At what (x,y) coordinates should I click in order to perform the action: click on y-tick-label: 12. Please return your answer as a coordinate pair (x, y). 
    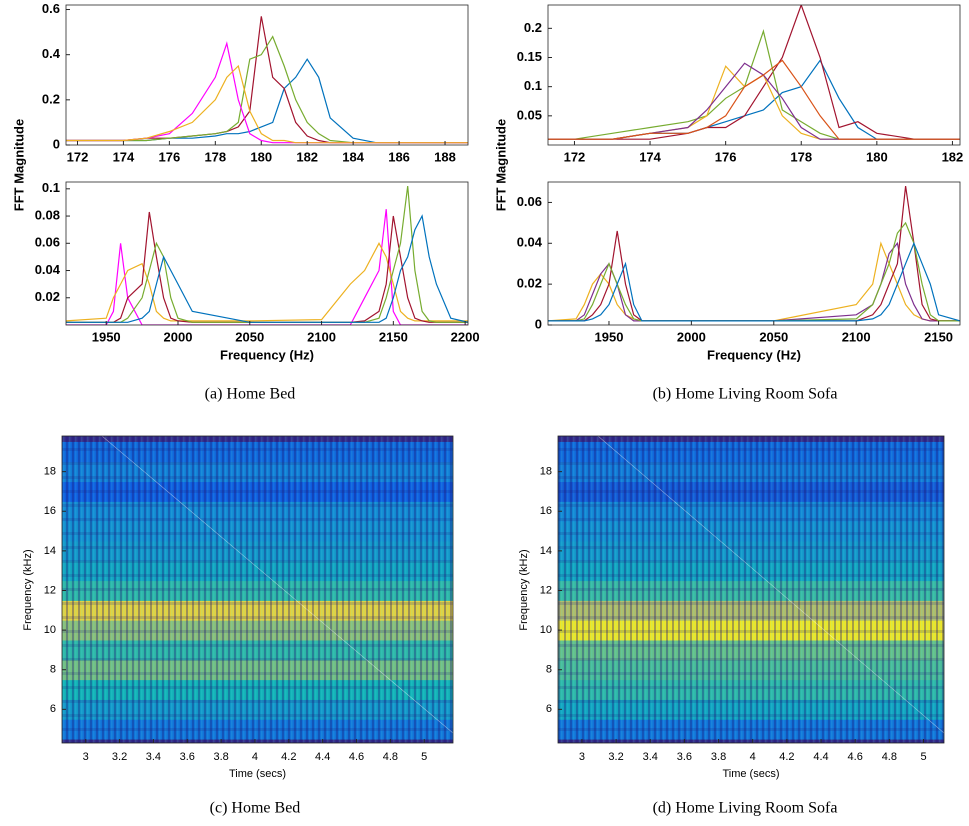
    Looking at the image, I should click on (546, 590).